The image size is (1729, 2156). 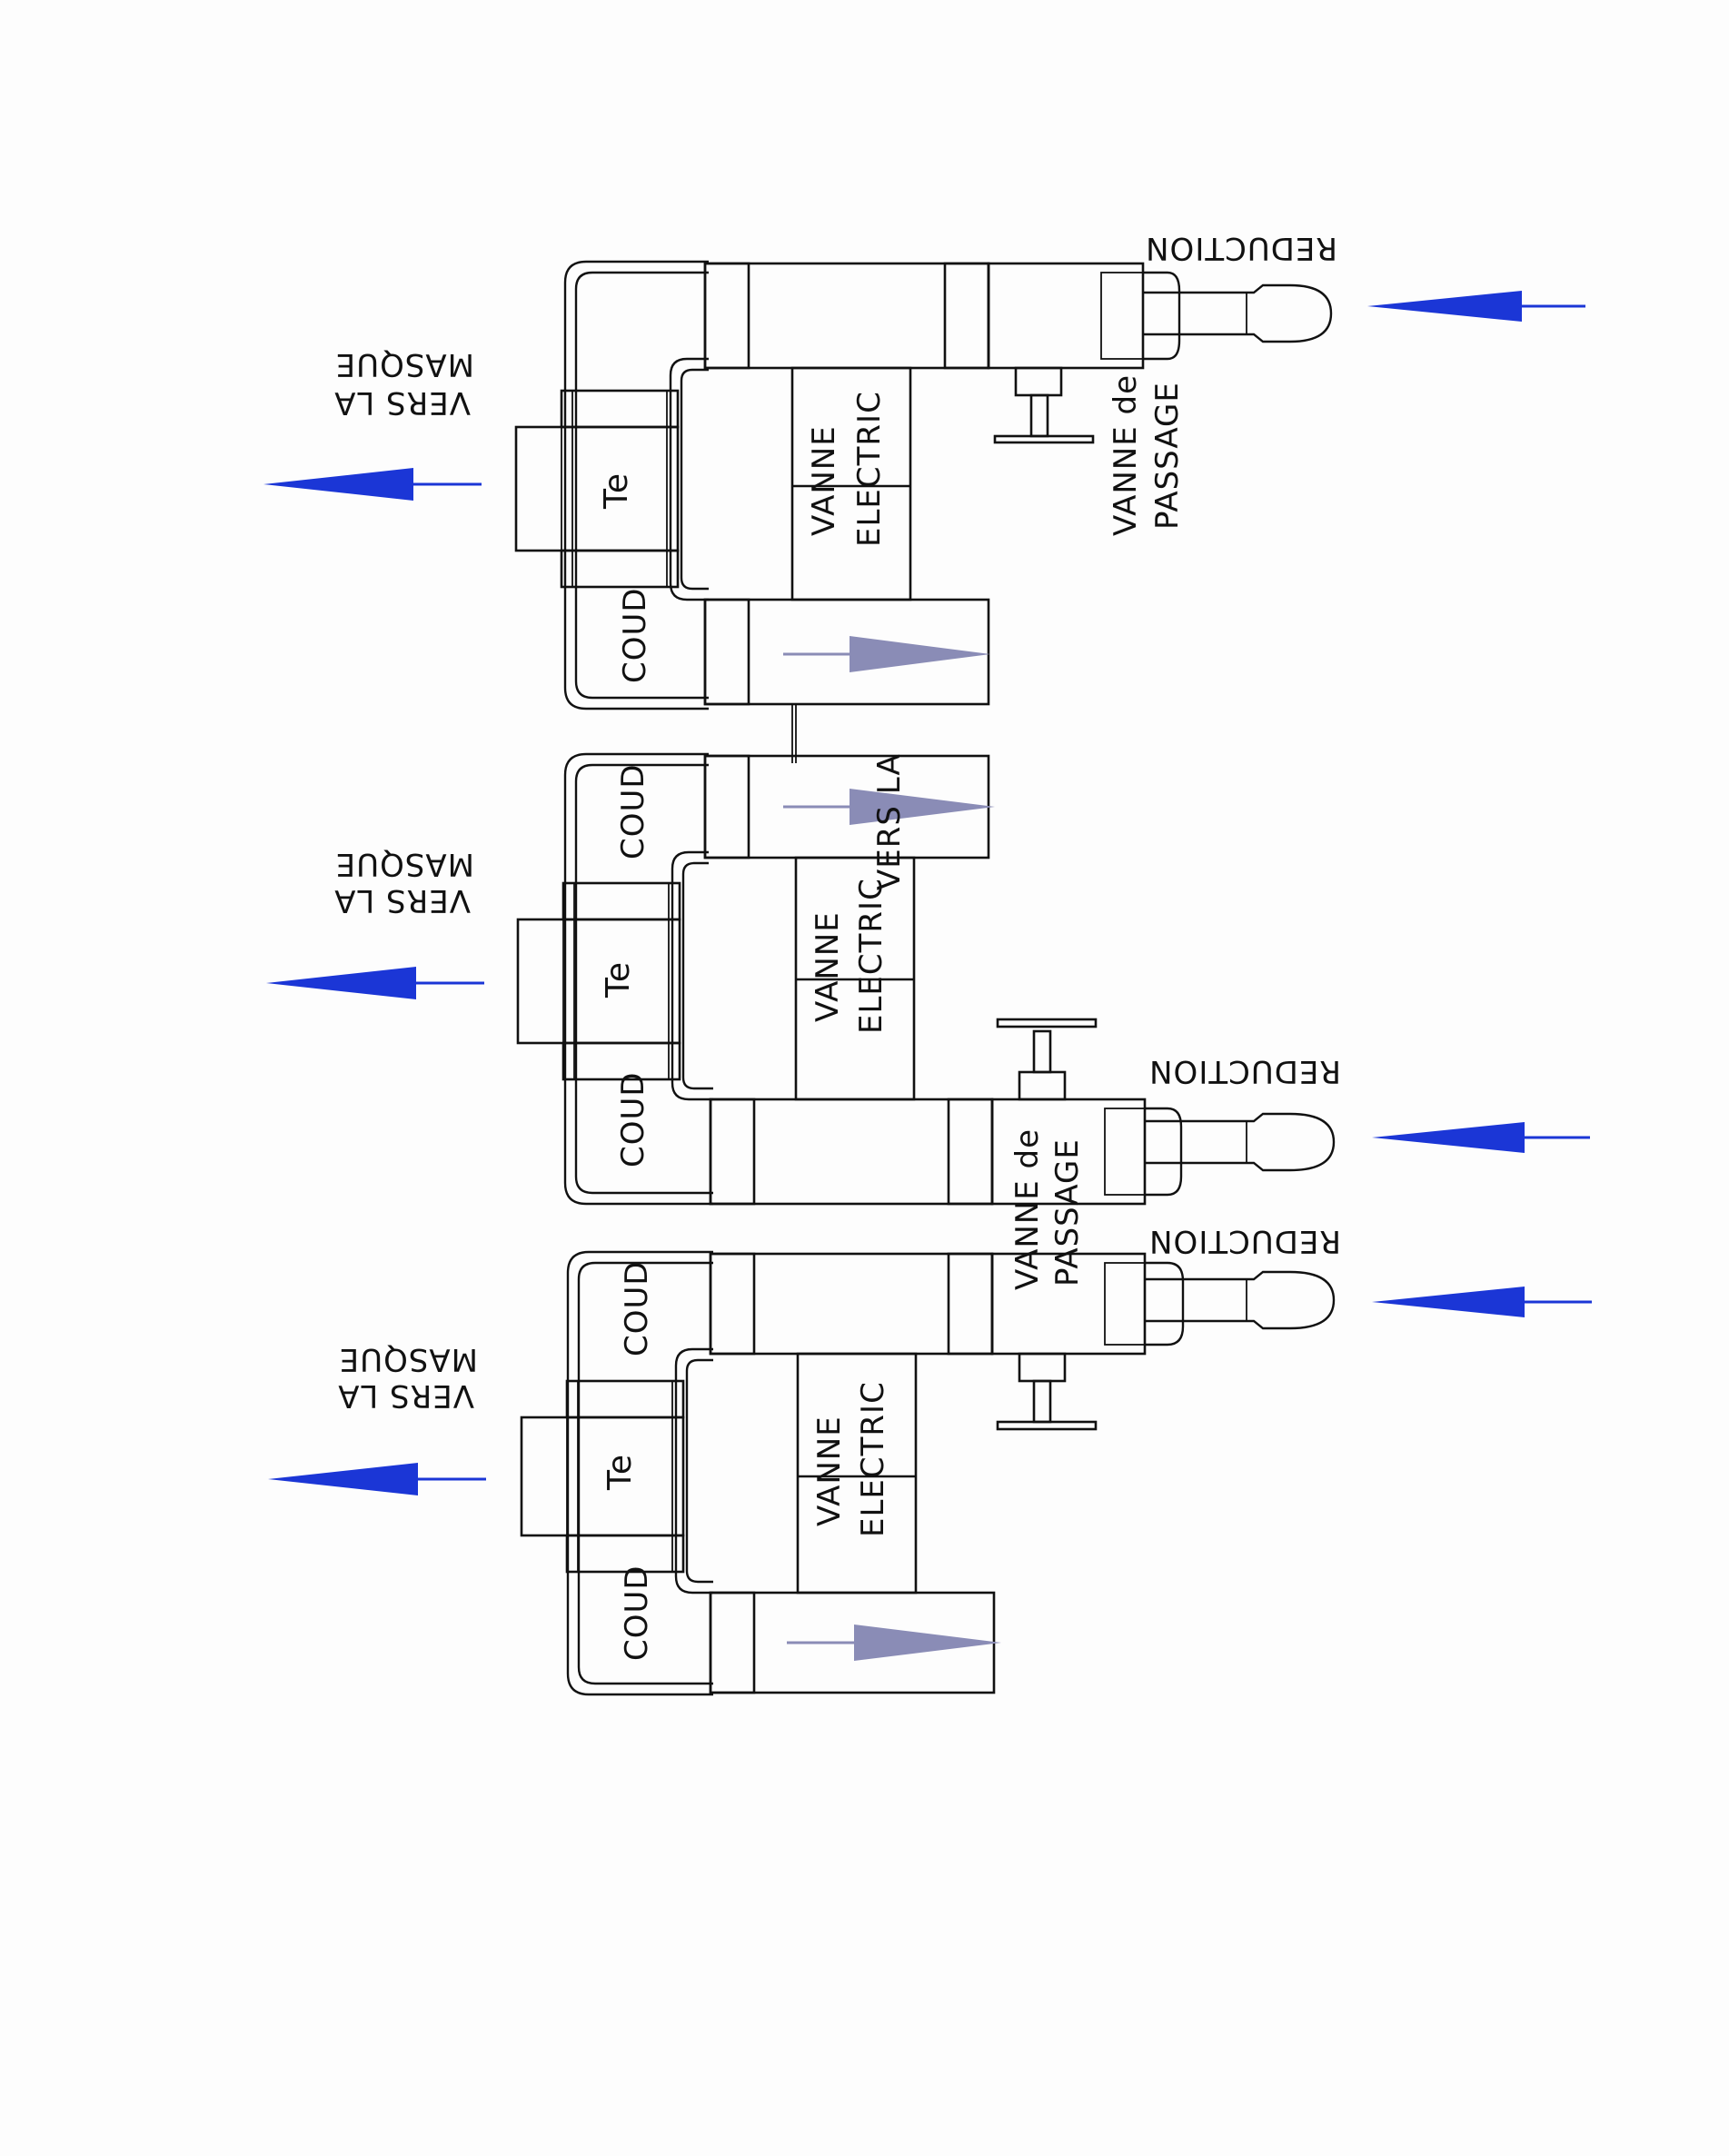 What do you see at coordinates (851, 1152) in the screenshot?
I see `pipe-segment-2b` at bounding box center [851, 1152].